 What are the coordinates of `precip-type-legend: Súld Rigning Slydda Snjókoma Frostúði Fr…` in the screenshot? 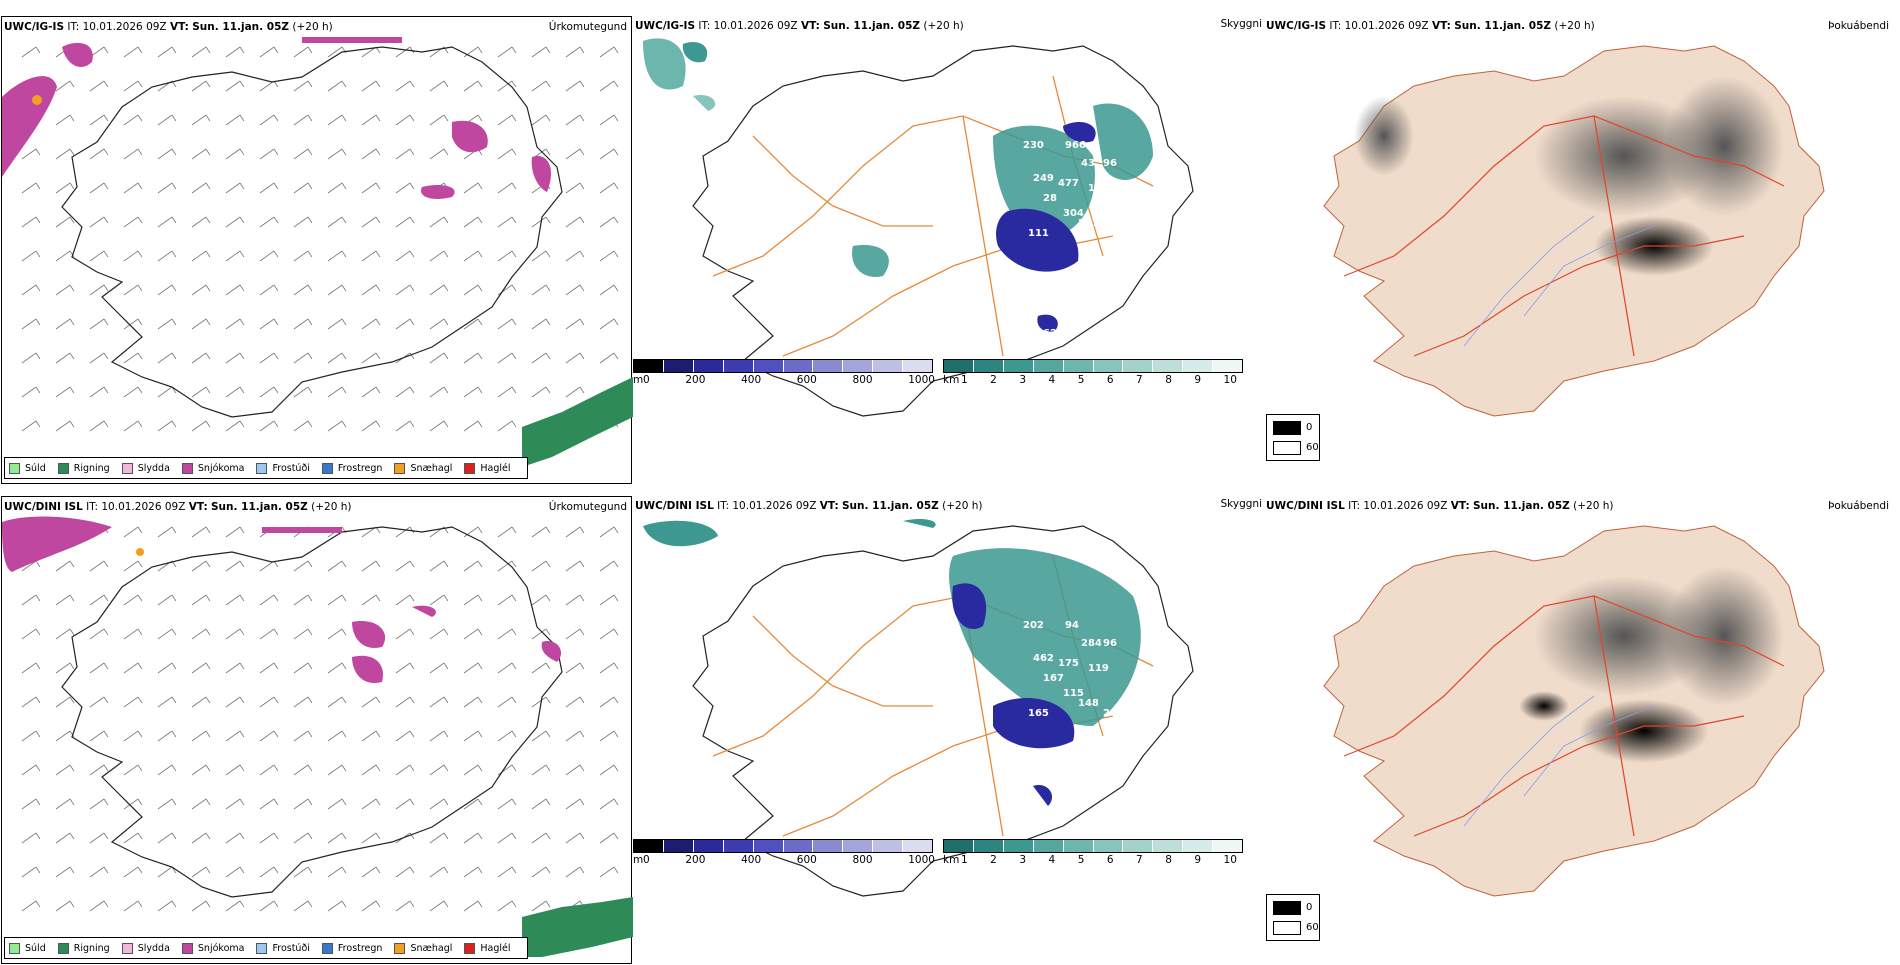 It's located at (266, 468).